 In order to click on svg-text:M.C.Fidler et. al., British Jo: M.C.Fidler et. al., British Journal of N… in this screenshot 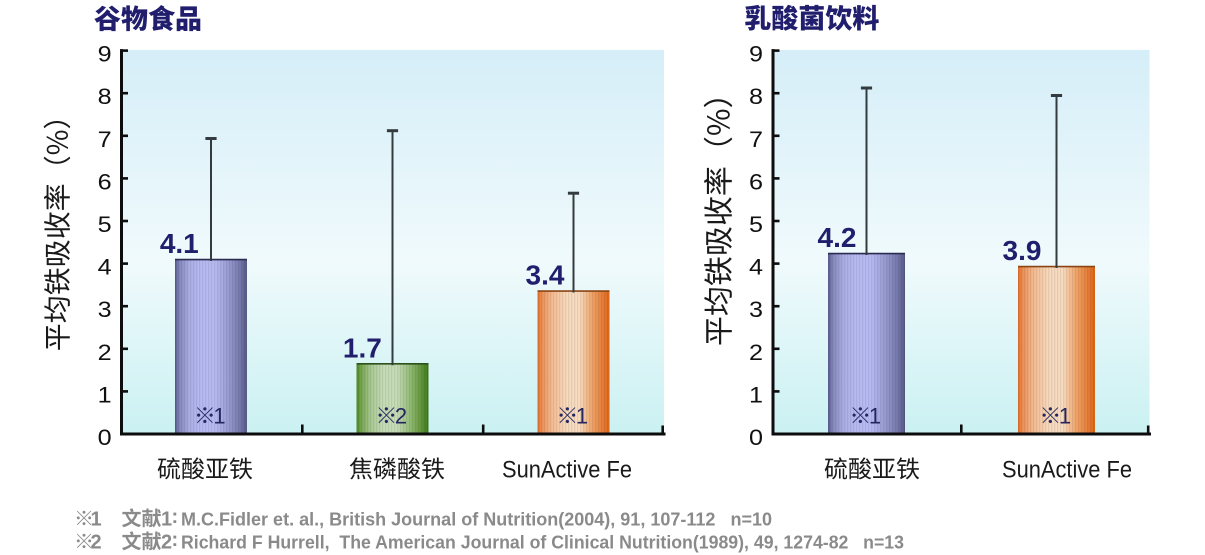, I will do `click(476, 519)`.